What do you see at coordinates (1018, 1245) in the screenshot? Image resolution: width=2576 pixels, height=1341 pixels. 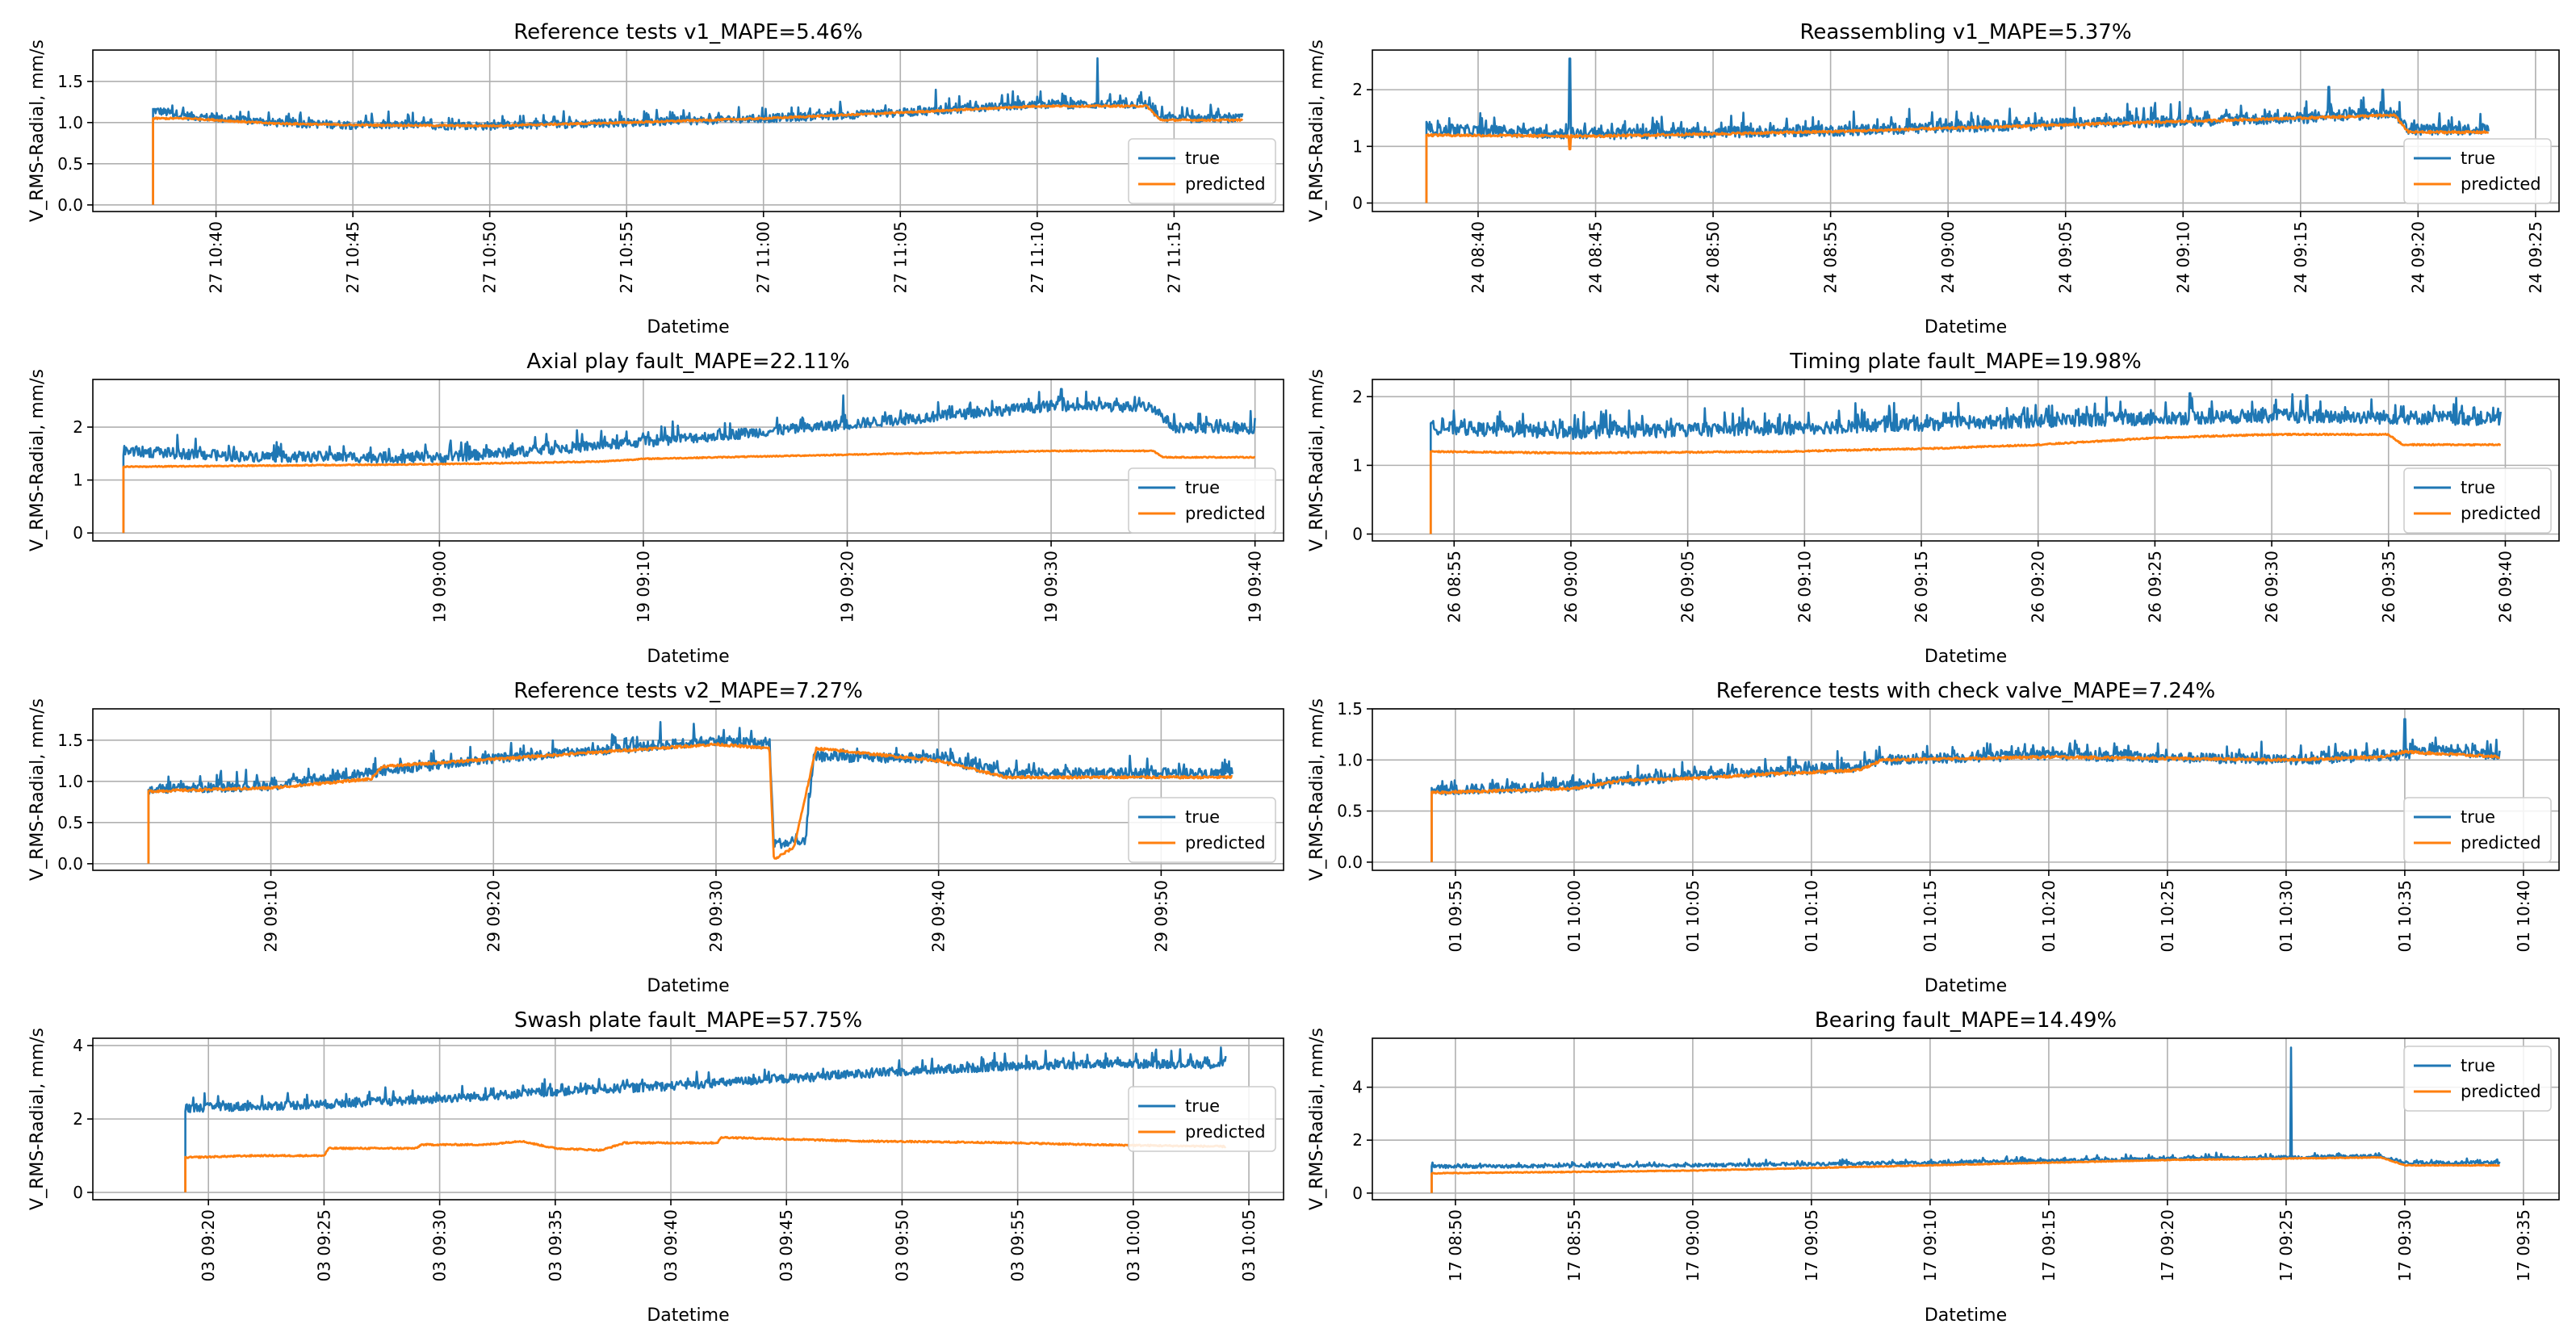 I see `x-tick-label: 03 09:55` at bounding box center [1018, 1245].